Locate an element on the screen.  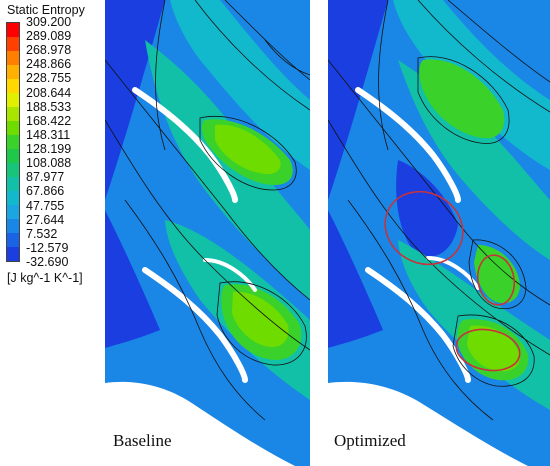
baseline-low-entropy-band-lower is located at coordinates (132, 279).